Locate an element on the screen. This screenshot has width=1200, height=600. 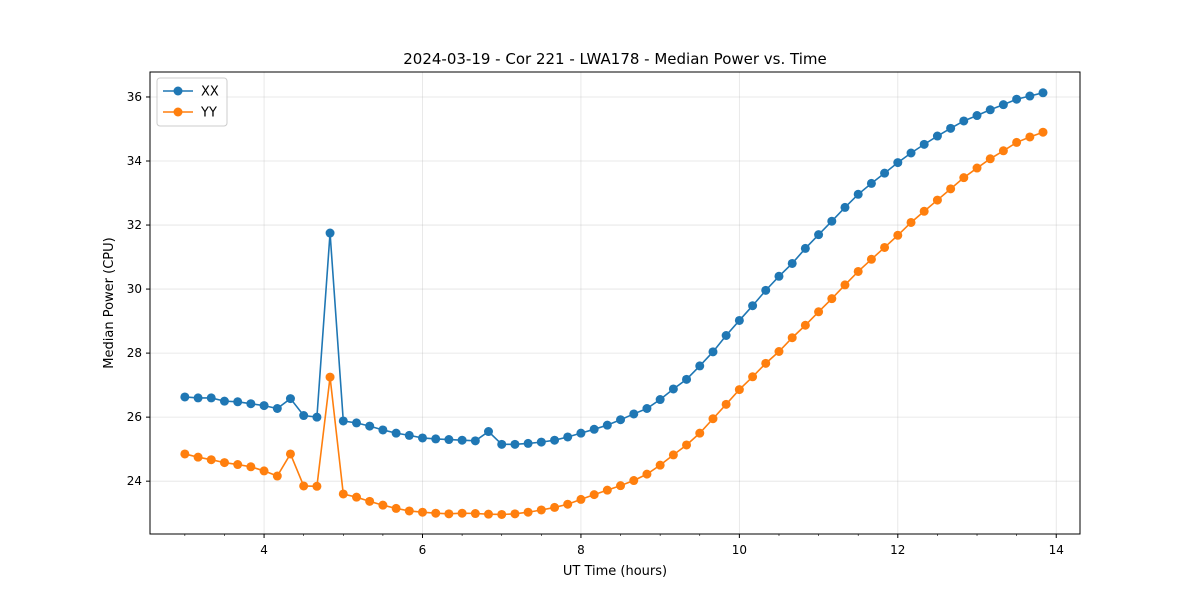
legend-item-xx: XX is located at coordinates (191, 92).